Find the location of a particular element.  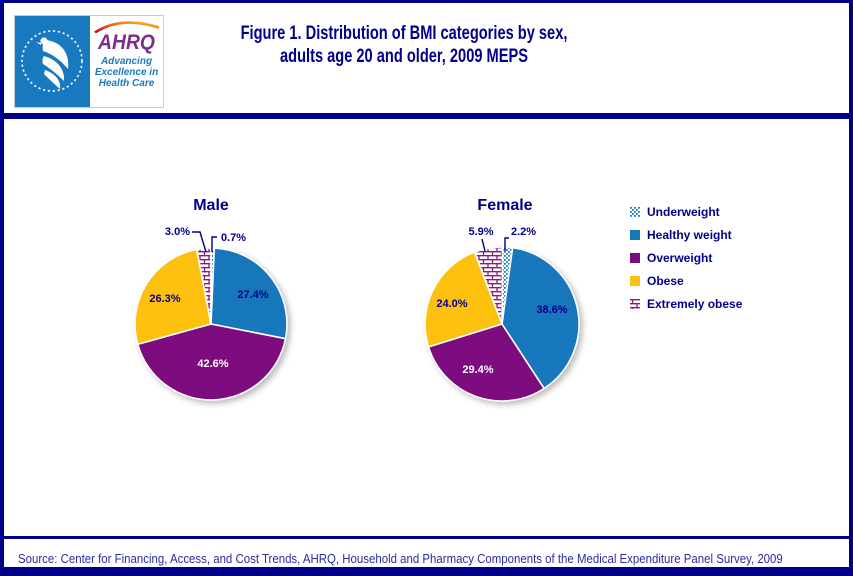

legend-label: Healthy weight is located at coordinates (689, 234).